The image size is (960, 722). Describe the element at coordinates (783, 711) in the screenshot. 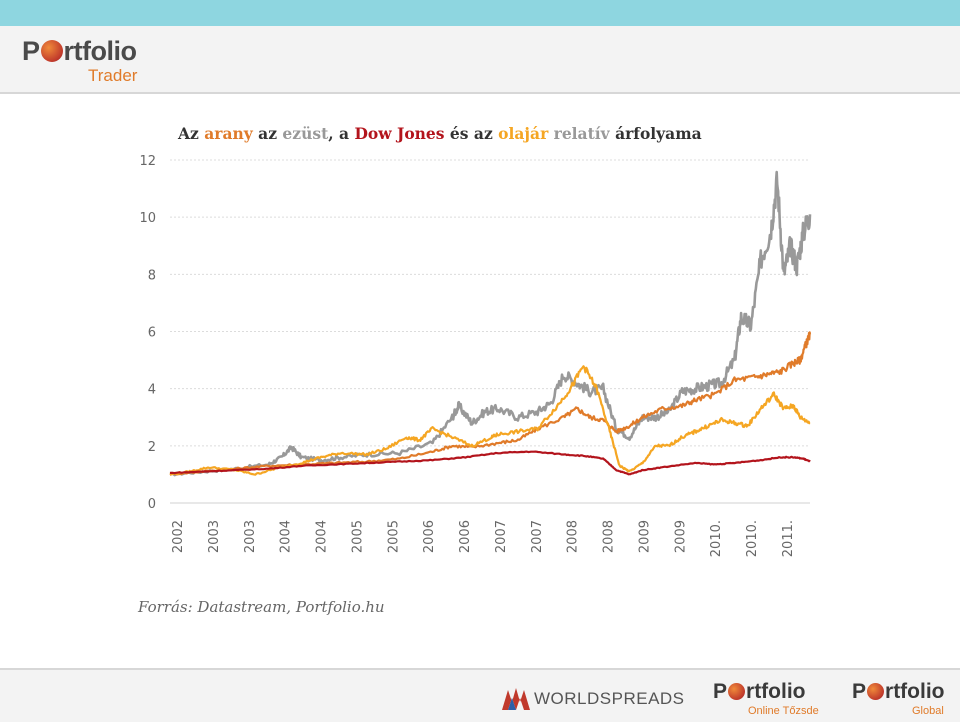

I see `portfolio-online-subtitle: Online Tőzsde` at that location.